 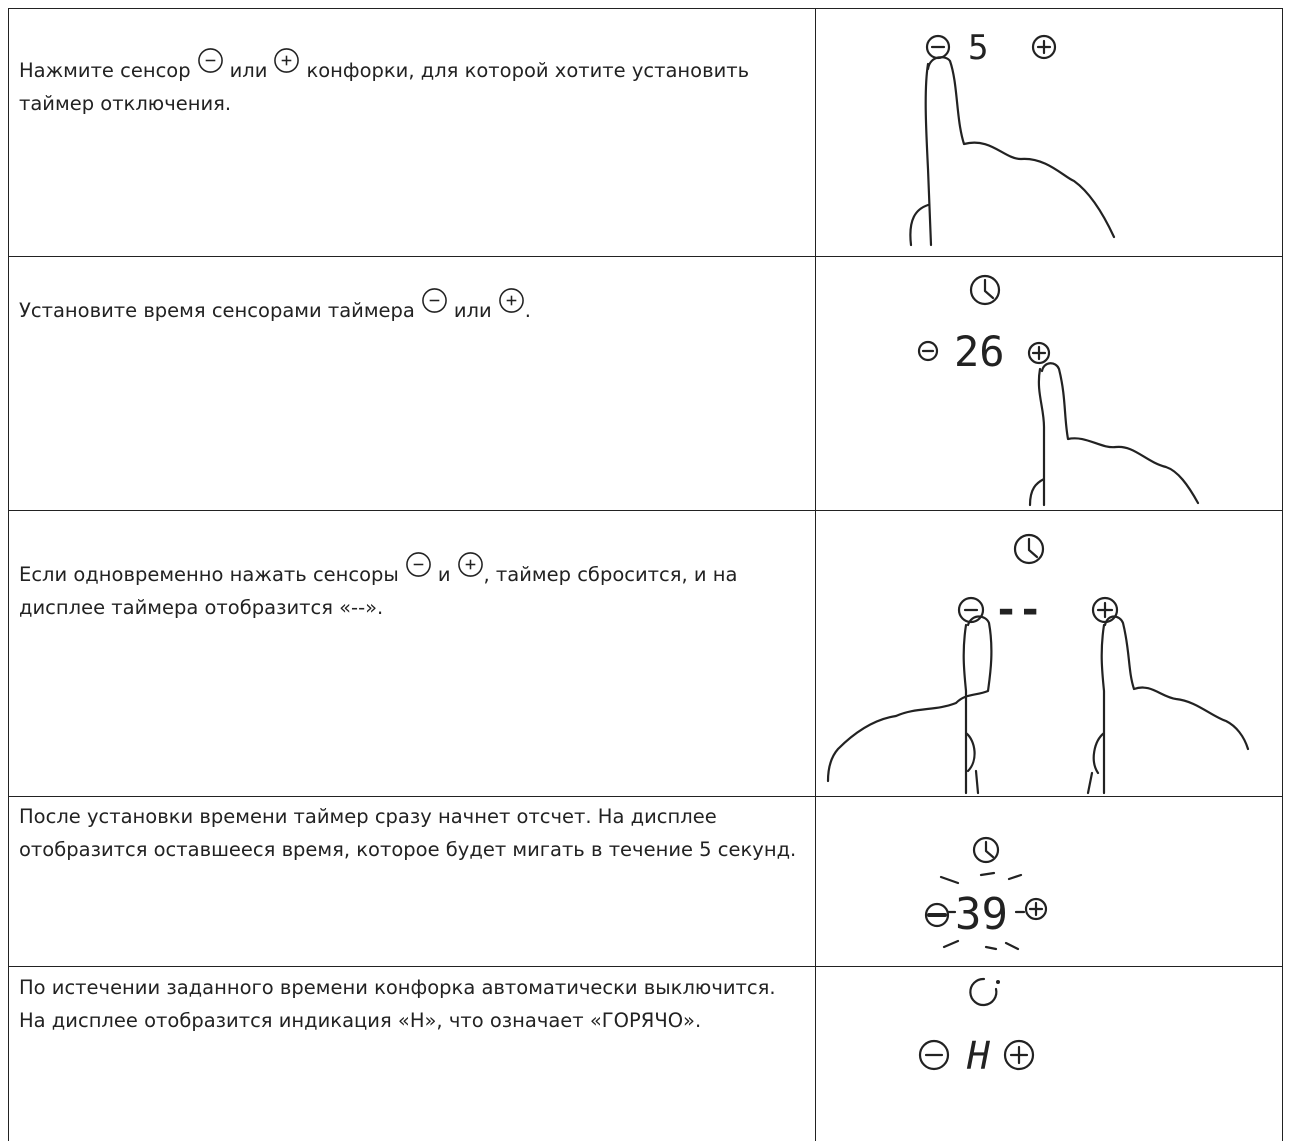 What do you see at coordinates (983, 992) in the screenshot?
I see `hot-indicator` at bounding box center [983, 992].